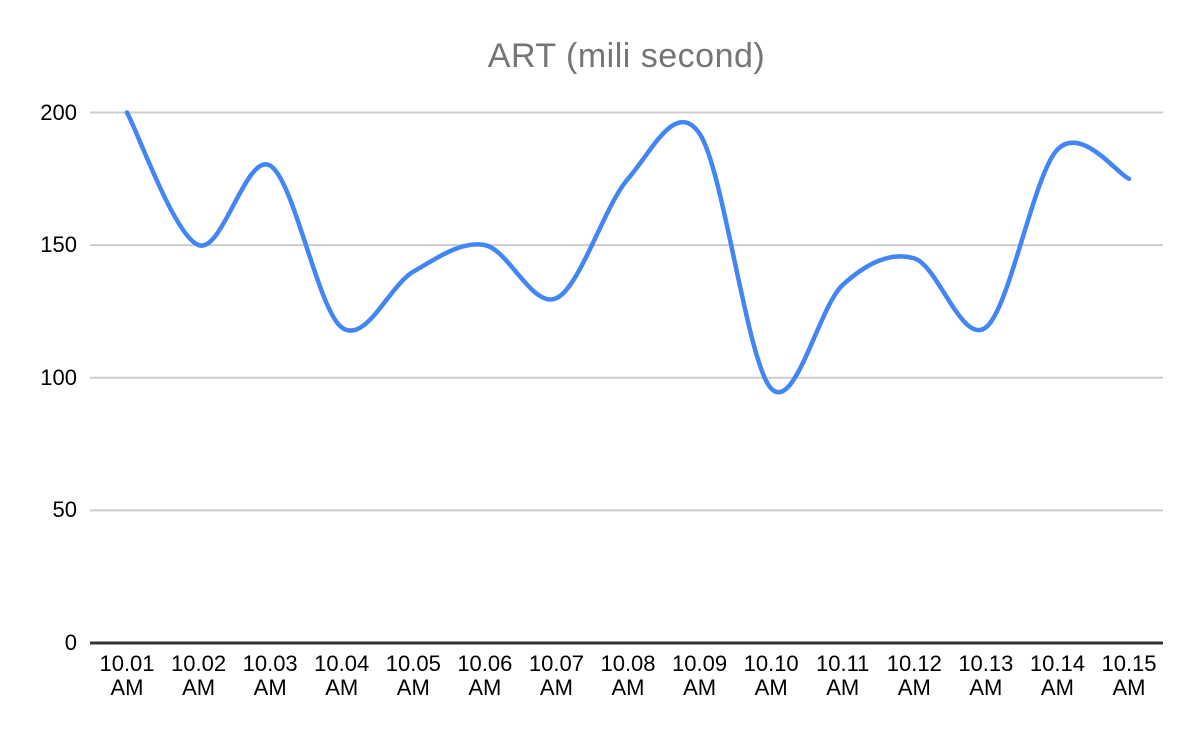 Image resolution: width=1200 pixels, height=742 pixels. Describe the element at coordinates (1057, 675) in the screenshot. I see `x-tick-label: 10.14 AM` at that location.